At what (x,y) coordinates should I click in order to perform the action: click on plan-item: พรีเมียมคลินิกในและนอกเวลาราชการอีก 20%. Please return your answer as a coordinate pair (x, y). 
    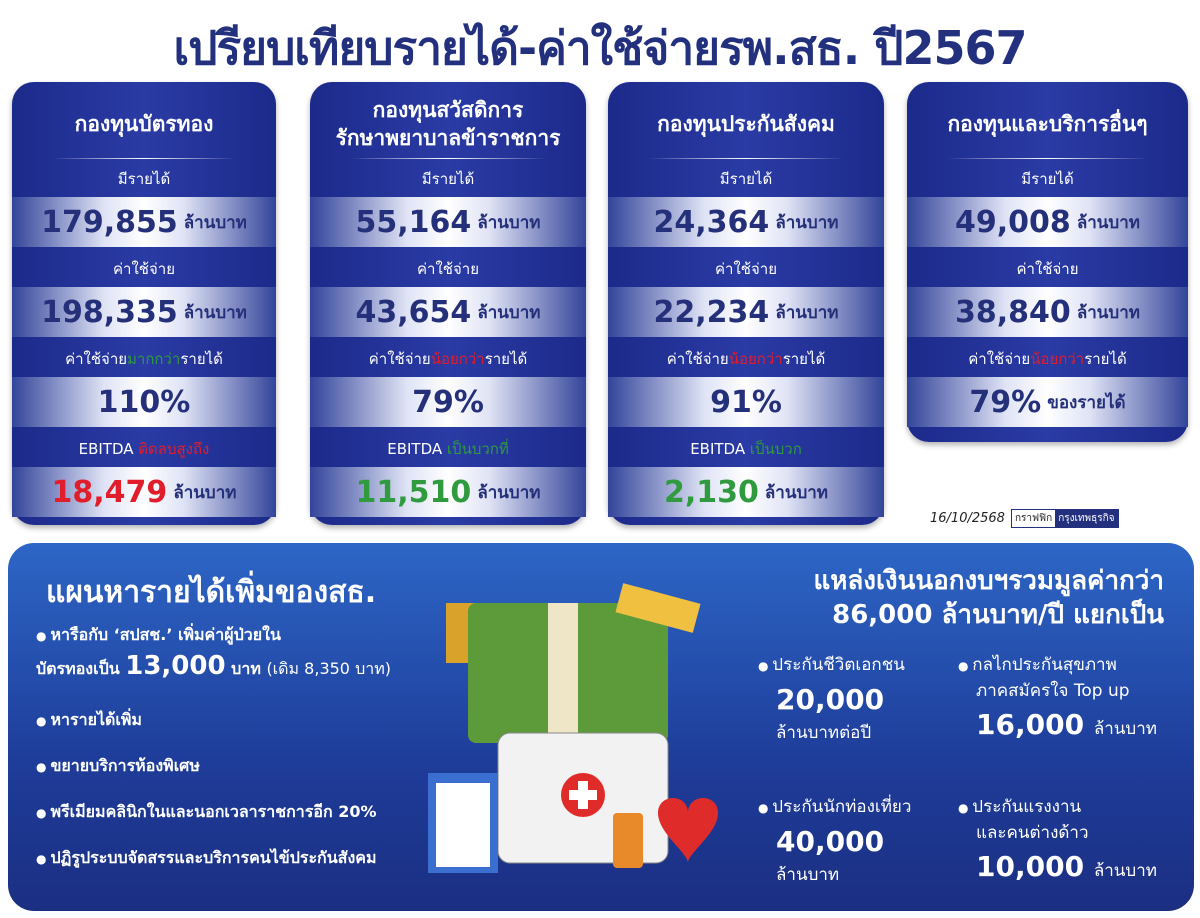
    Looking at the image, I should click on (236, 812).